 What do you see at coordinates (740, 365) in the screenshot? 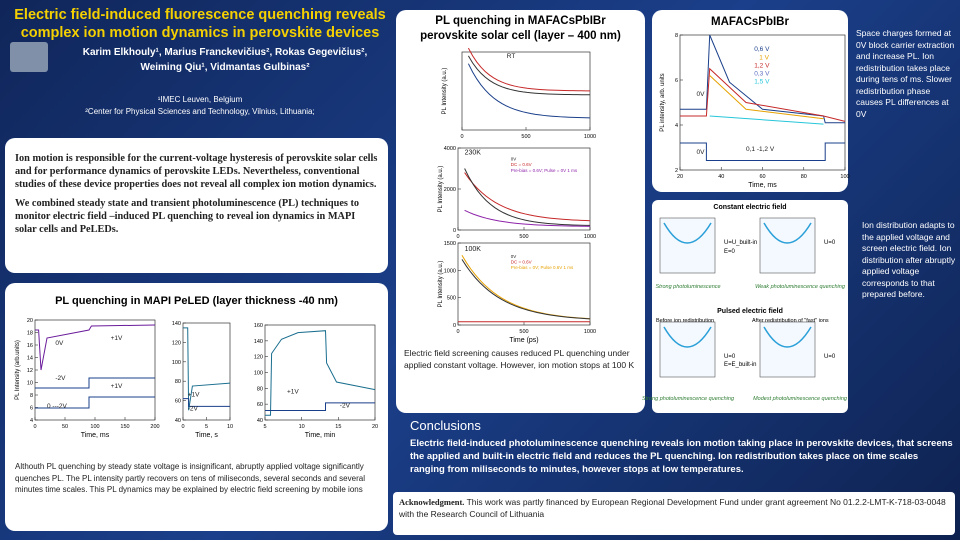
I see `diagram-label: E=E_built-in` at bounding box center [740, 365].